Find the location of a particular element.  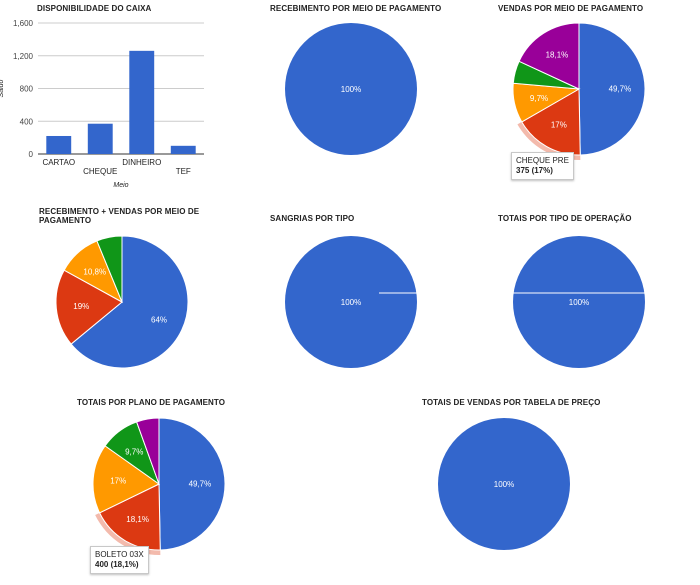

bar-dinheiro is located at coordinates (142, 102).